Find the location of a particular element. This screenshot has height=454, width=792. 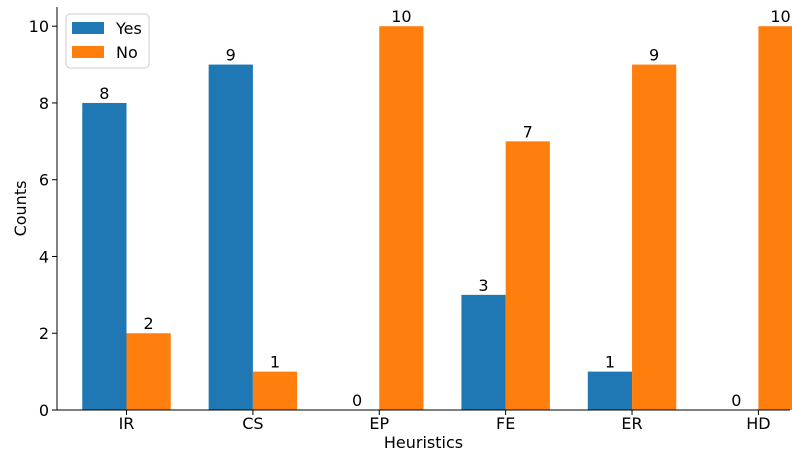

bar-no-ep is located at coordinates (401, 218).